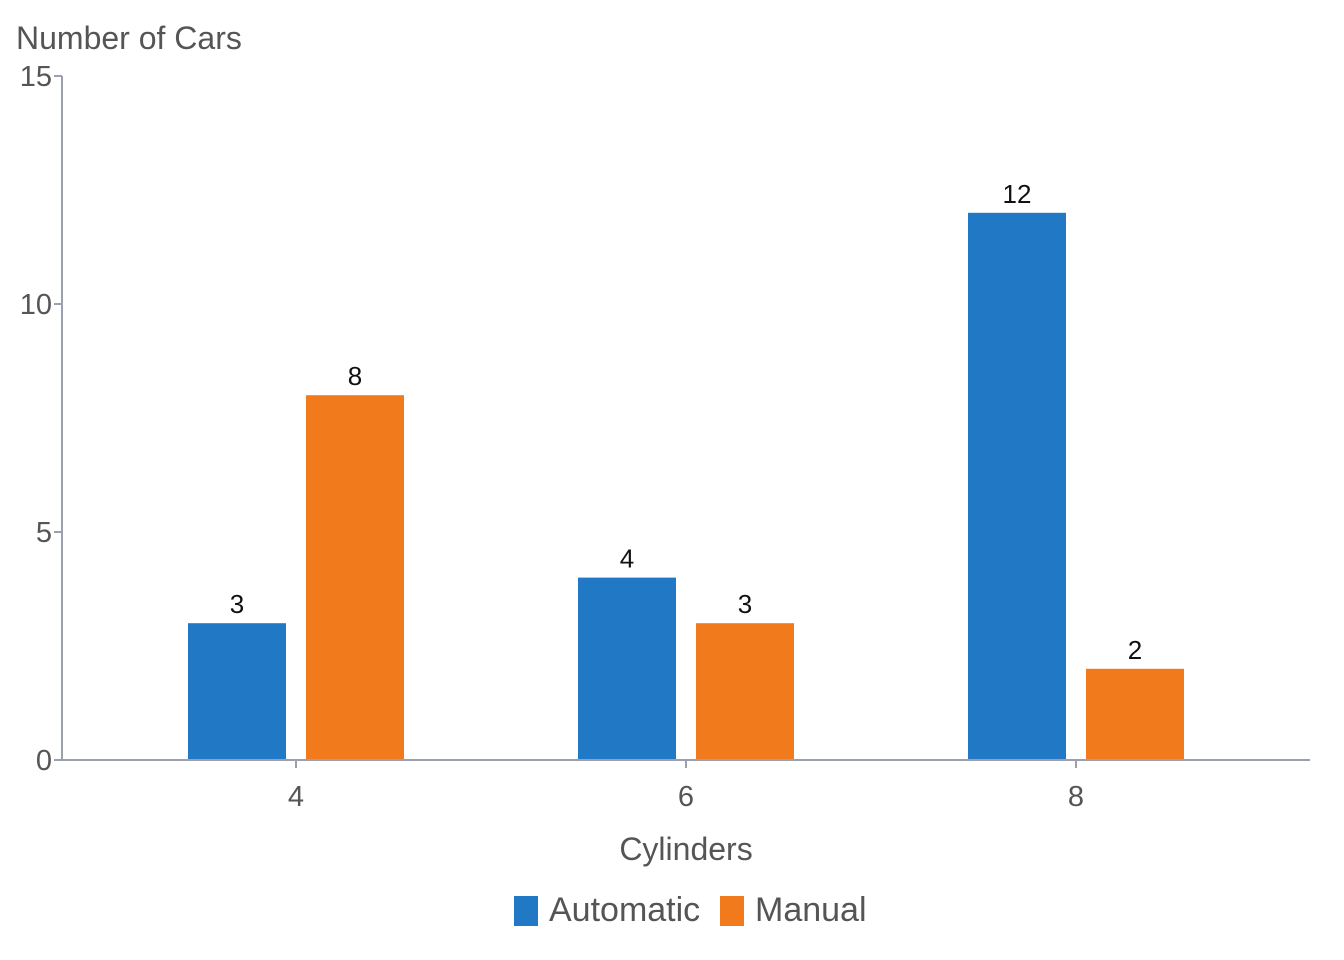 The width and height of the screenshot is (1344, 960). What do you see at coordinates (1017, 194) in the screenshot?
I see `bar-value-label: 12` at bounding box center [1017, 194].